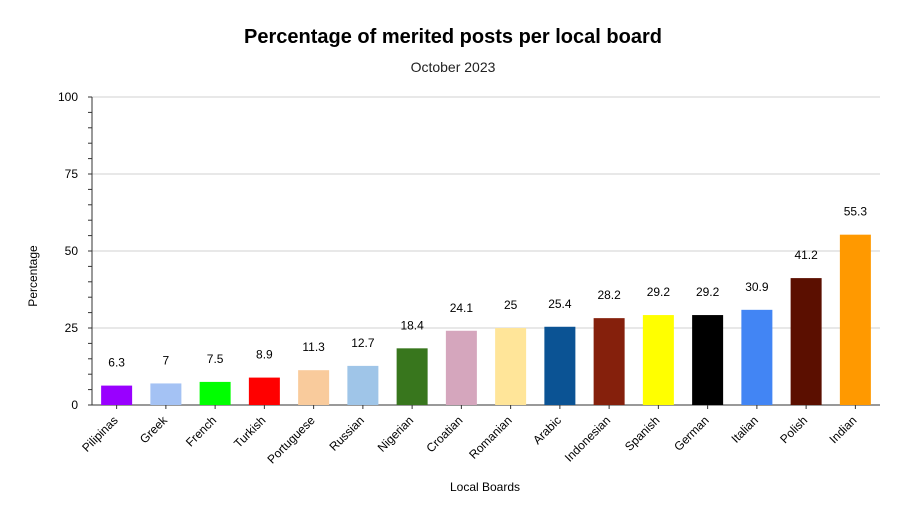 This screenshot has height=520, width=906. Describe the element at coordinates (757, 287) in the screenshot. I see `data-label: 30.9` at that location.